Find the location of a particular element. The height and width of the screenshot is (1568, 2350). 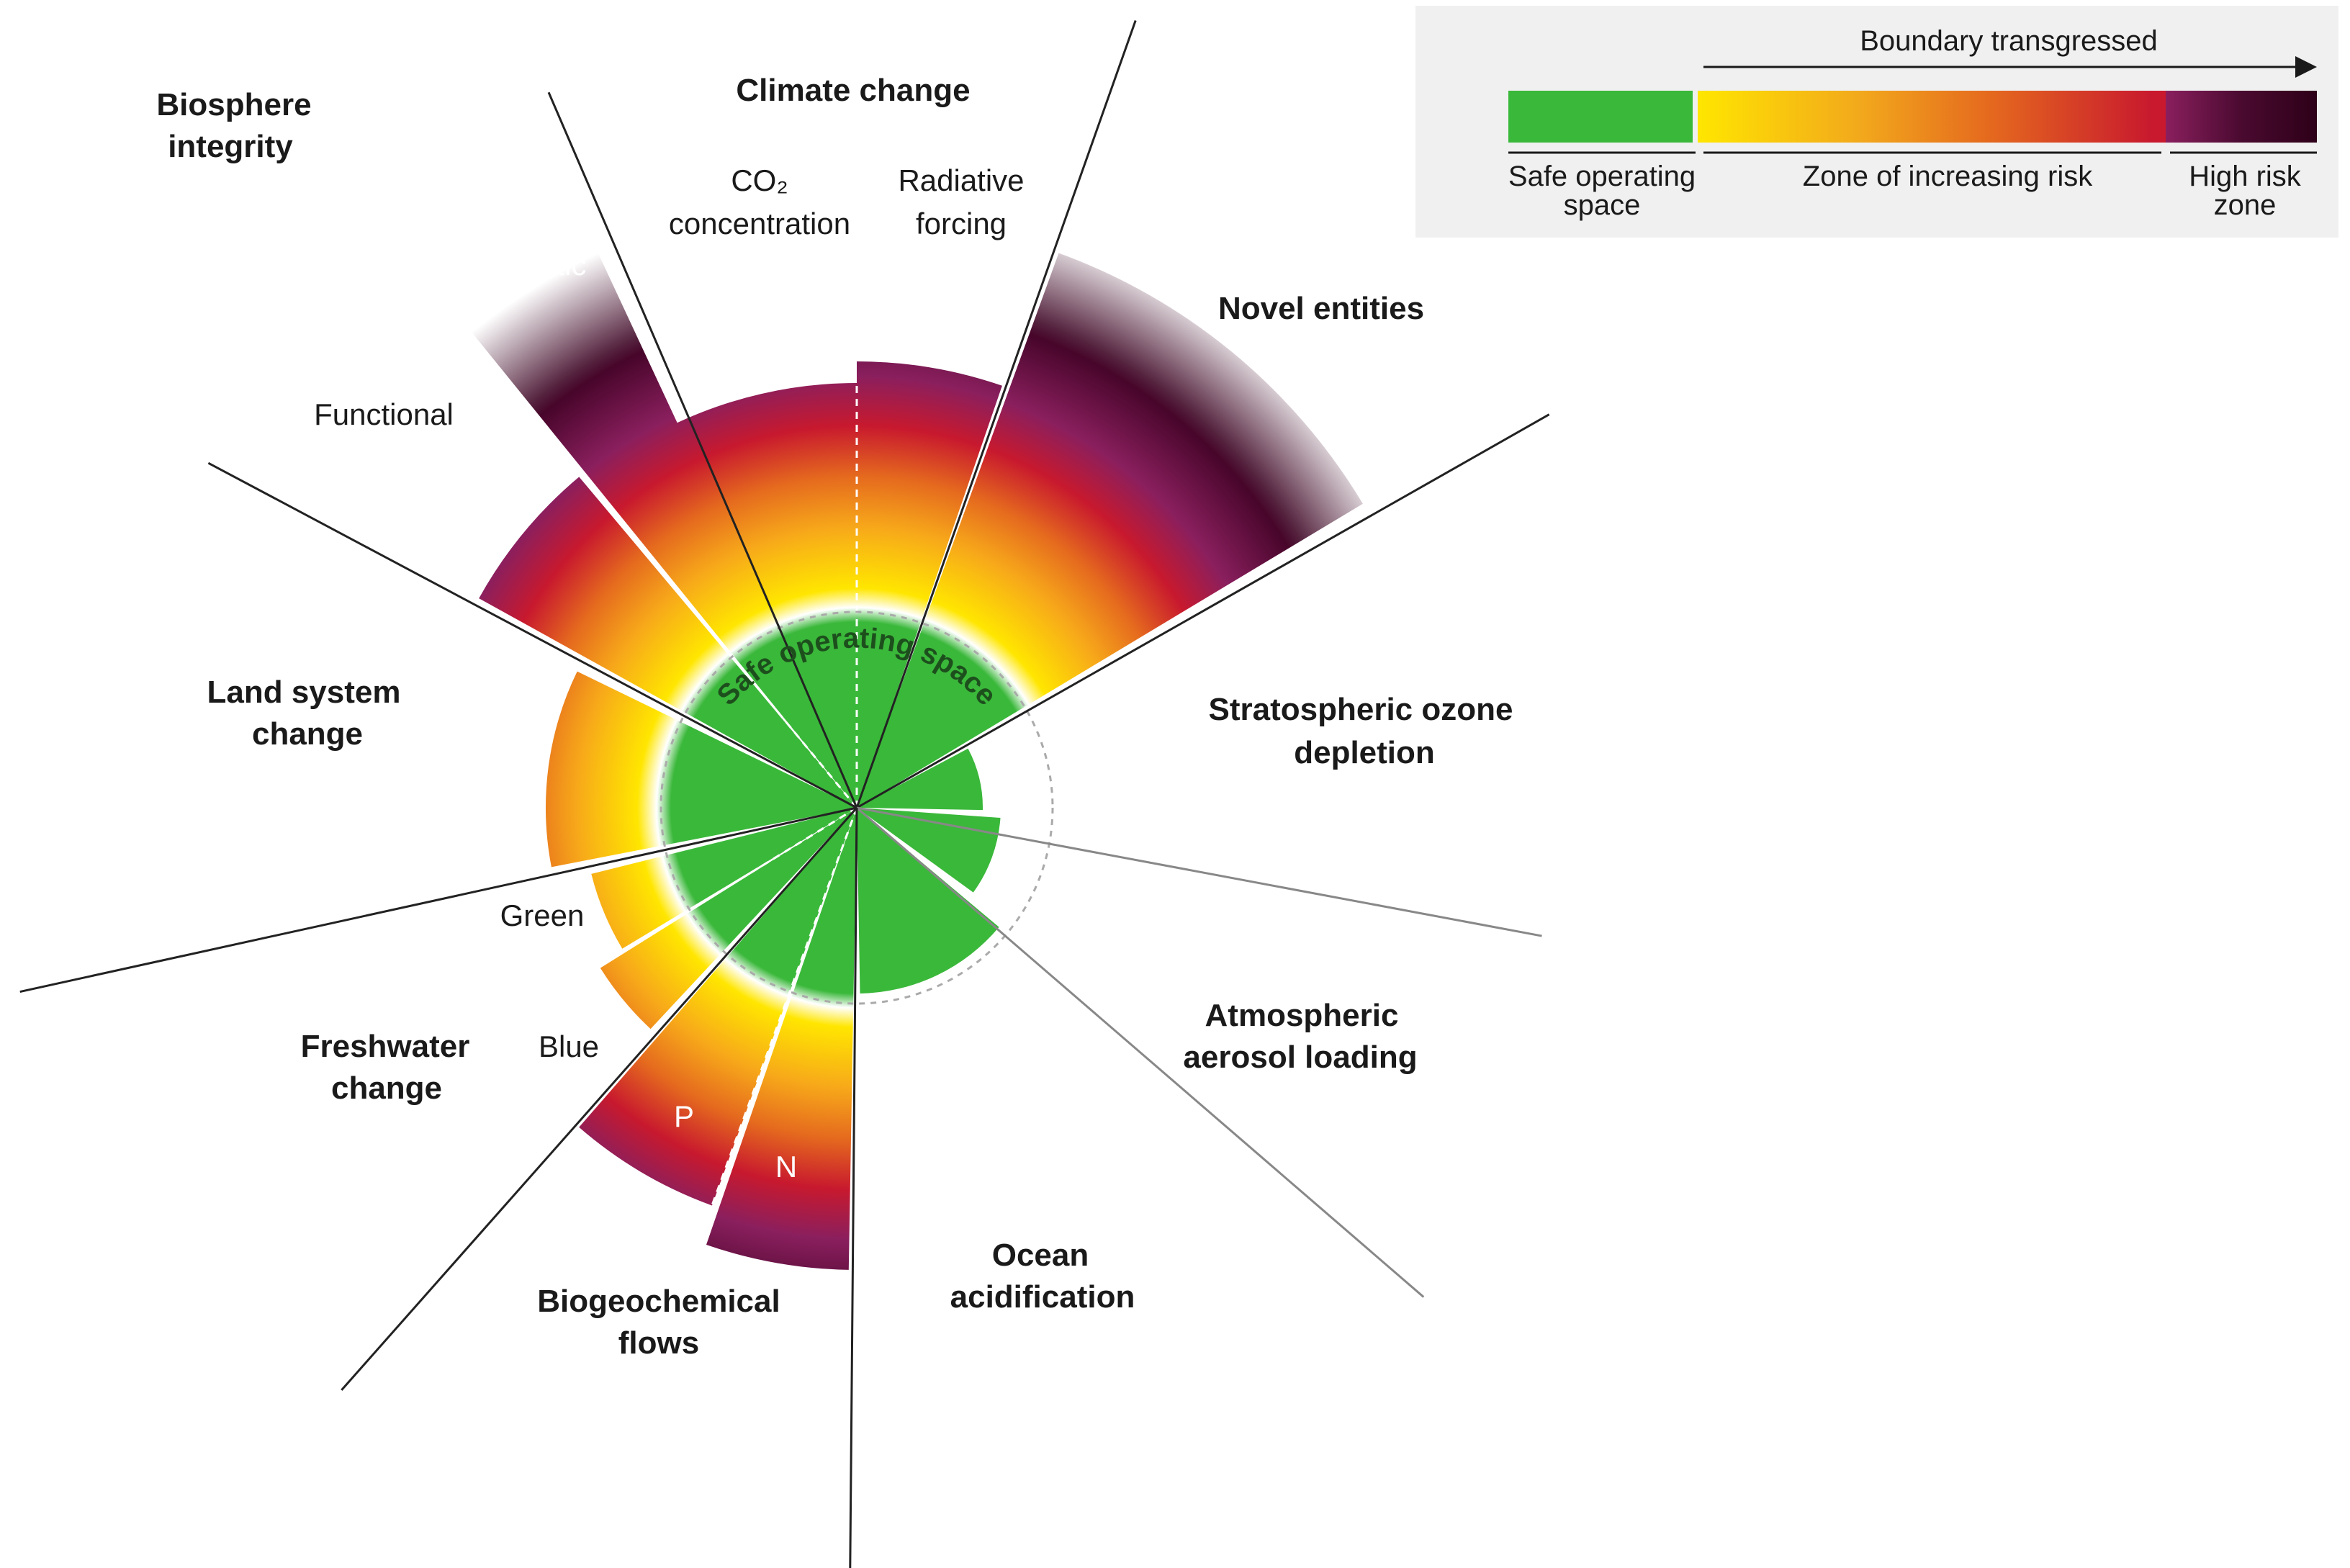

label-land-line2: change is located at coordinates (307, 734).